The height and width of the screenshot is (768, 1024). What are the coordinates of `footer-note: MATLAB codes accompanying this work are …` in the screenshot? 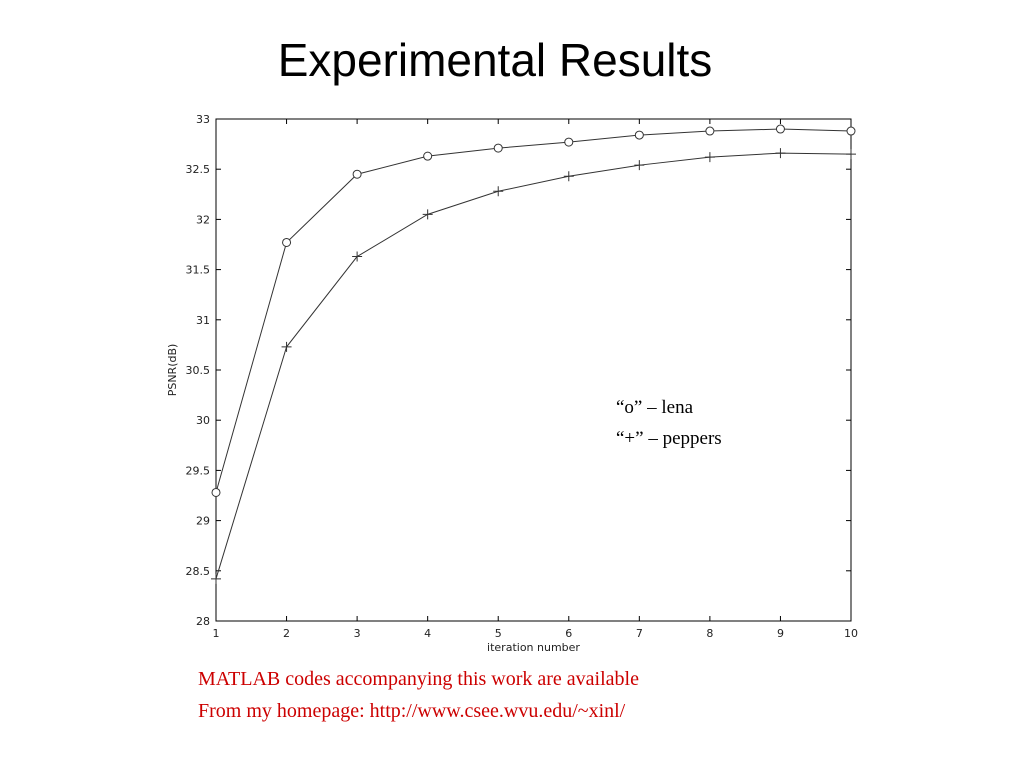 It's located at (418, 679).